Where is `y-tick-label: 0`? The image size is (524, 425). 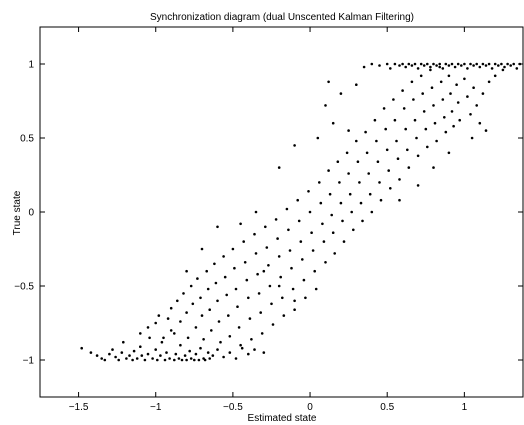
y-tick-label: 0 is located at coordinates (31, 213).